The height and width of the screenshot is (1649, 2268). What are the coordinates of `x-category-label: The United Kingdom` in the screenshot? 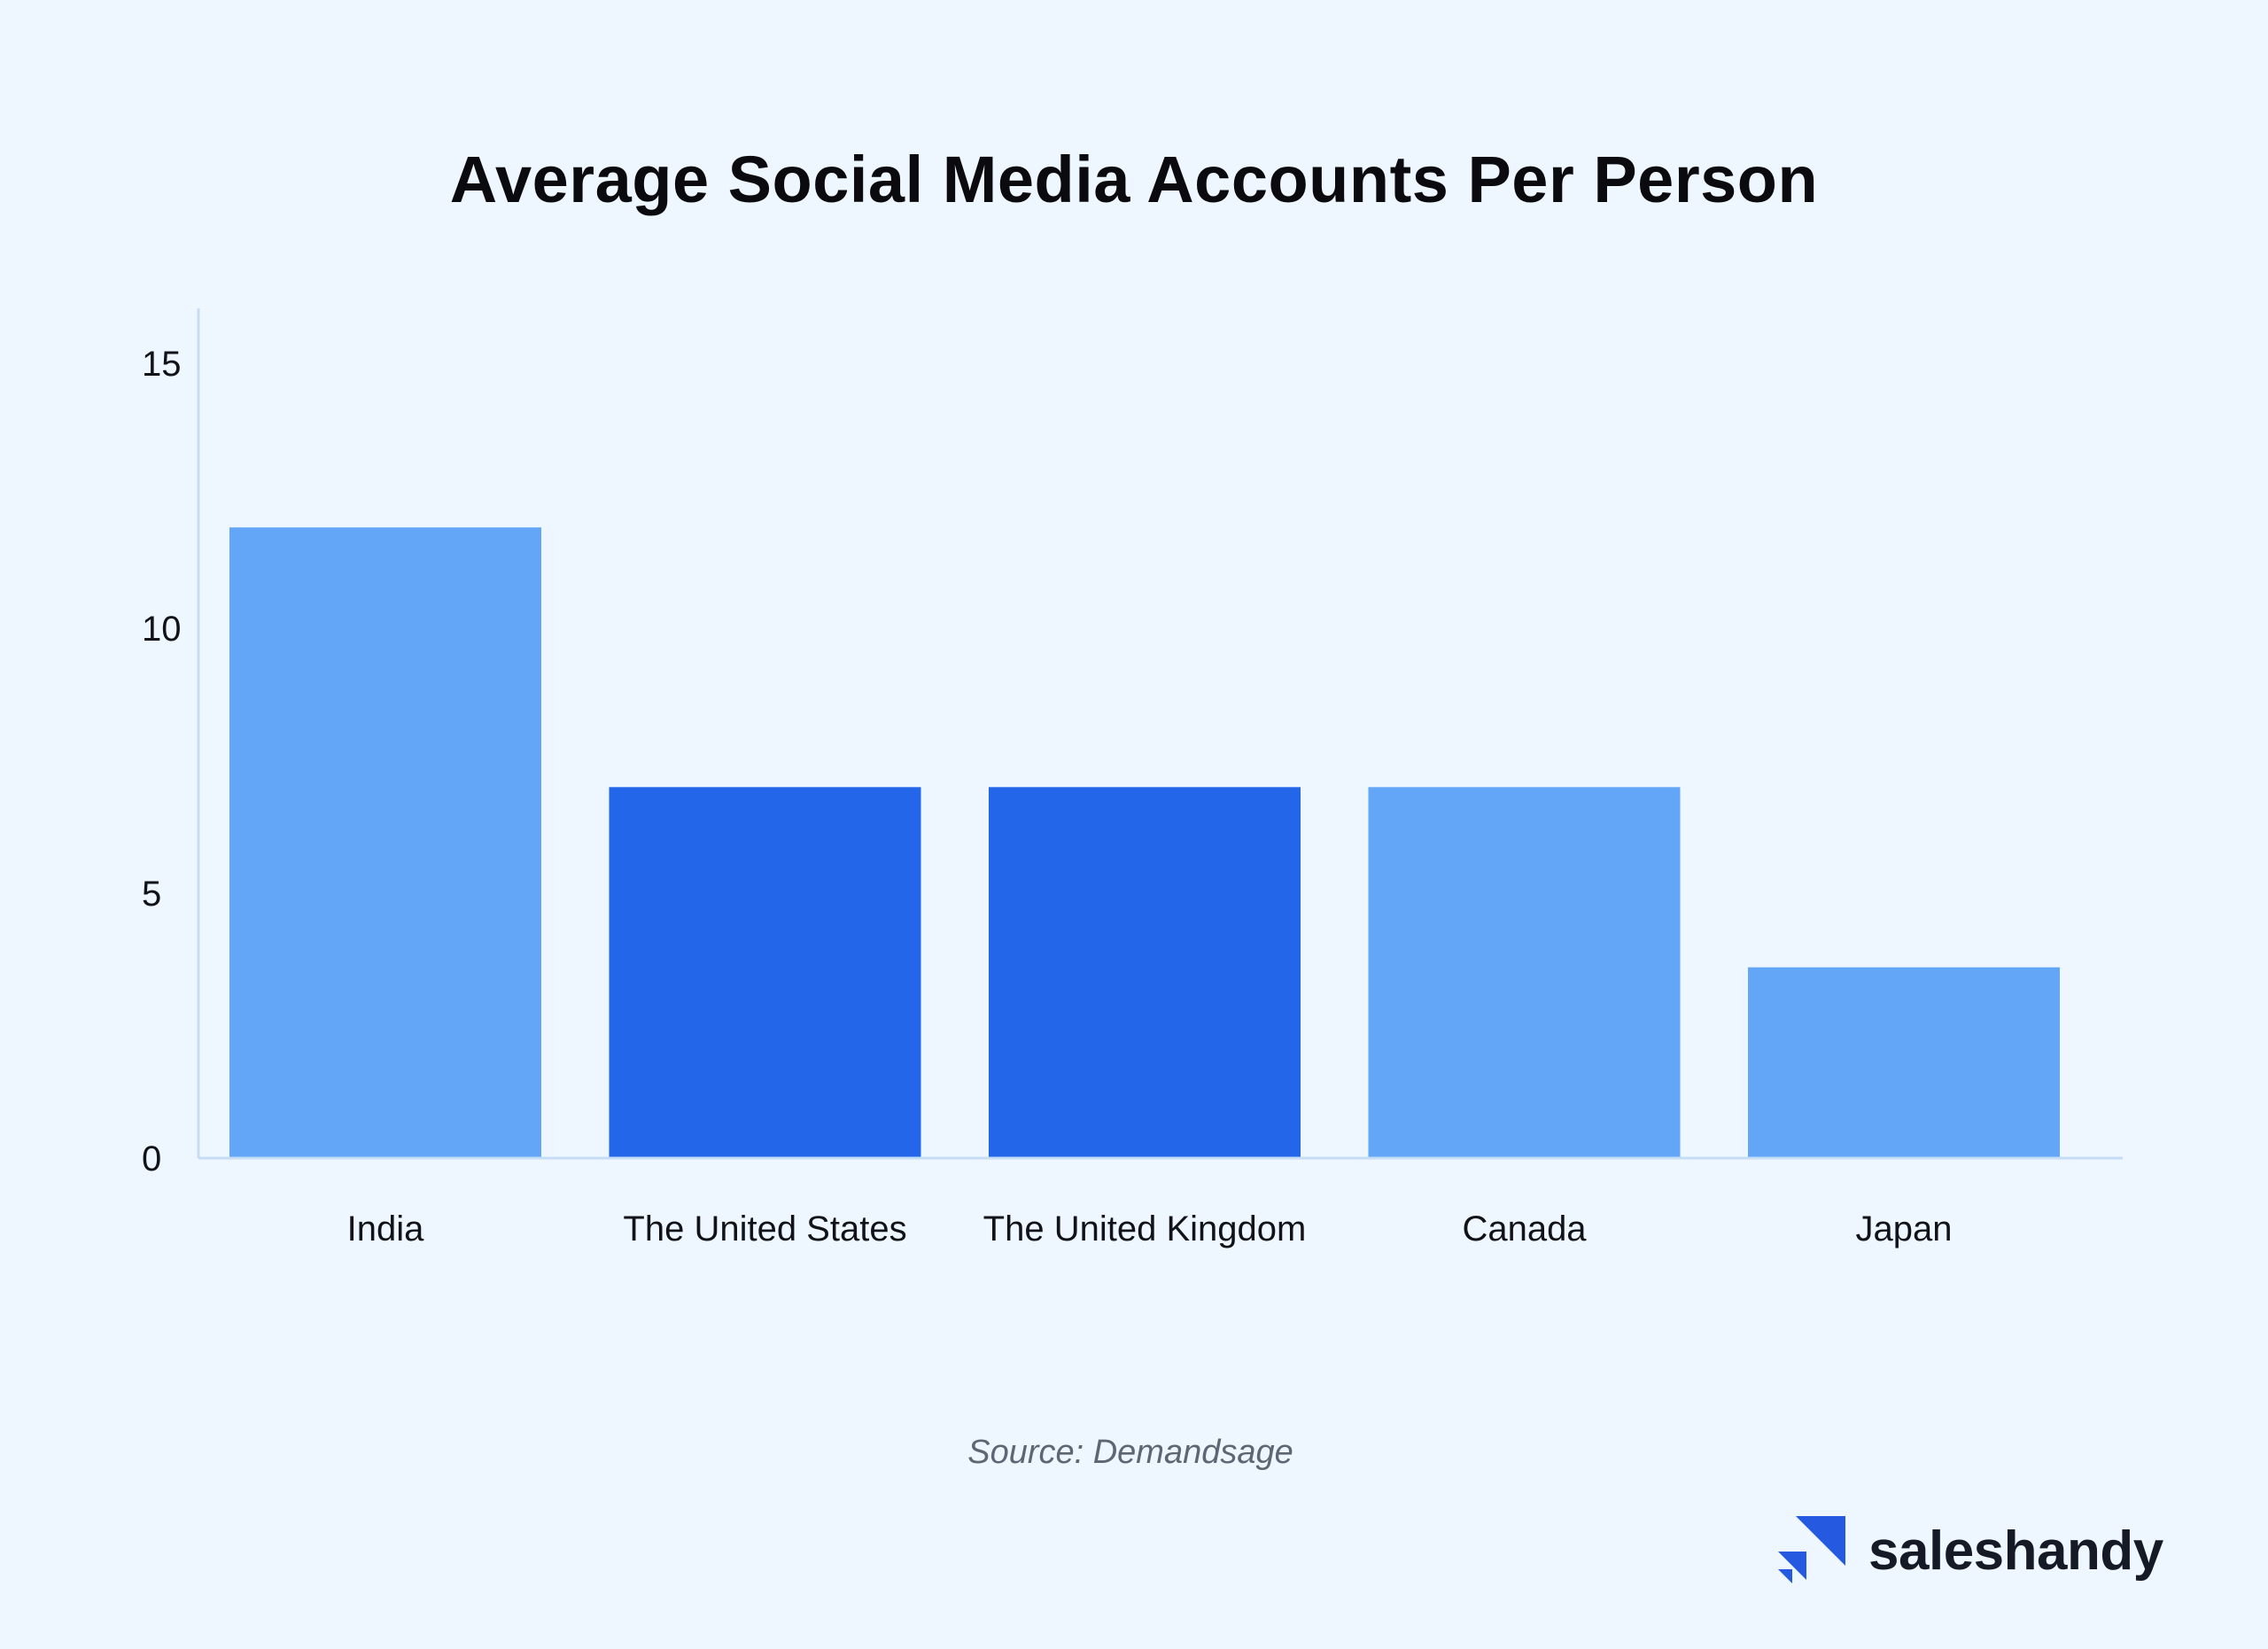 It's located at (1145, 1229).